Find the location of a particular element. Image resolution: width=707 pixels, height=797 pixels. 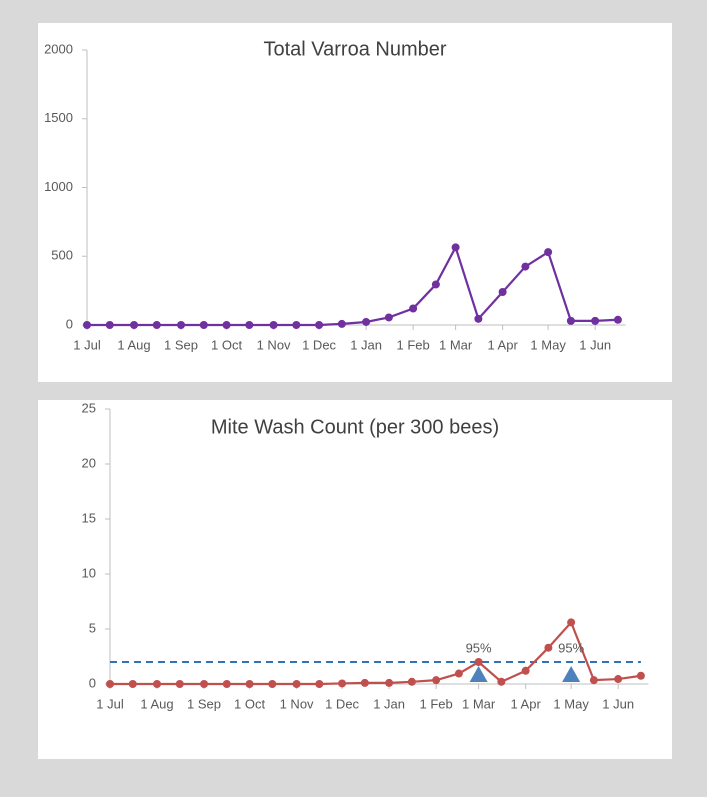

y-tick-label: 1000 is located at coordinates (58, 186).